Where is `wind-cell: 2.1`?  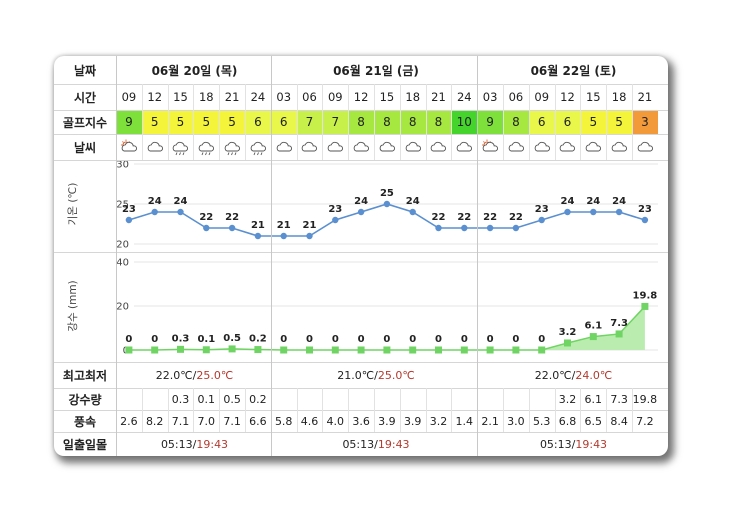 wind-cell: 2.1 is located at coordinates (490, 421).